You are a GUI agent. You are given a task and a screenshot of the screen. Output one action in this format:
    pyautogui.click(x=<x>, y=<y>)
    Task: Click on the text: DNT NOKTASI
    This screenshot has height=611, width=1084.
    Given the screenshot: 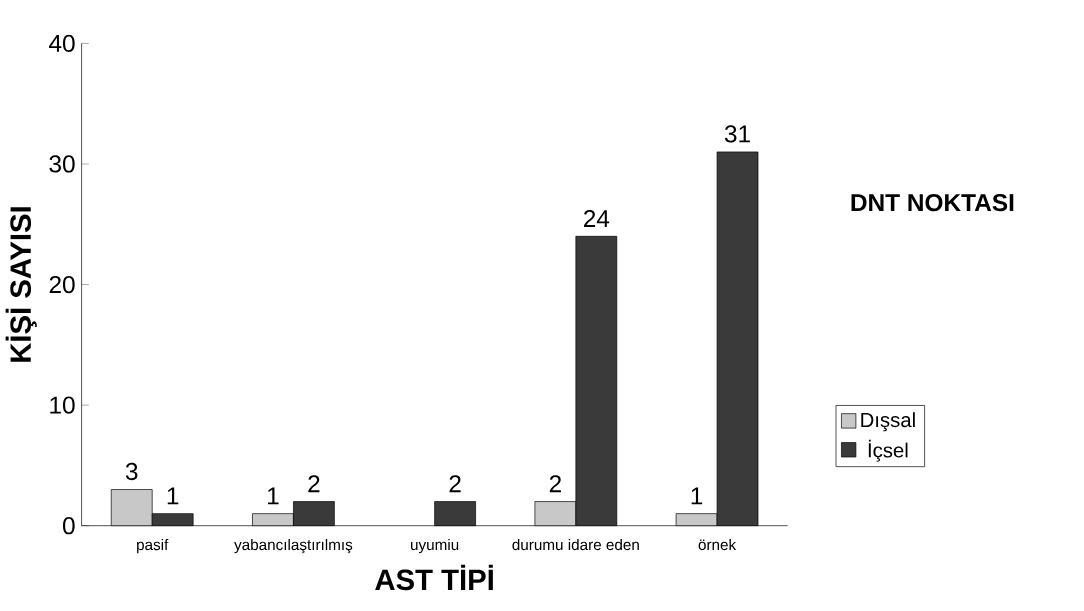 What is the action you would take?
    pyautogui.click(x=932, y=203)
    